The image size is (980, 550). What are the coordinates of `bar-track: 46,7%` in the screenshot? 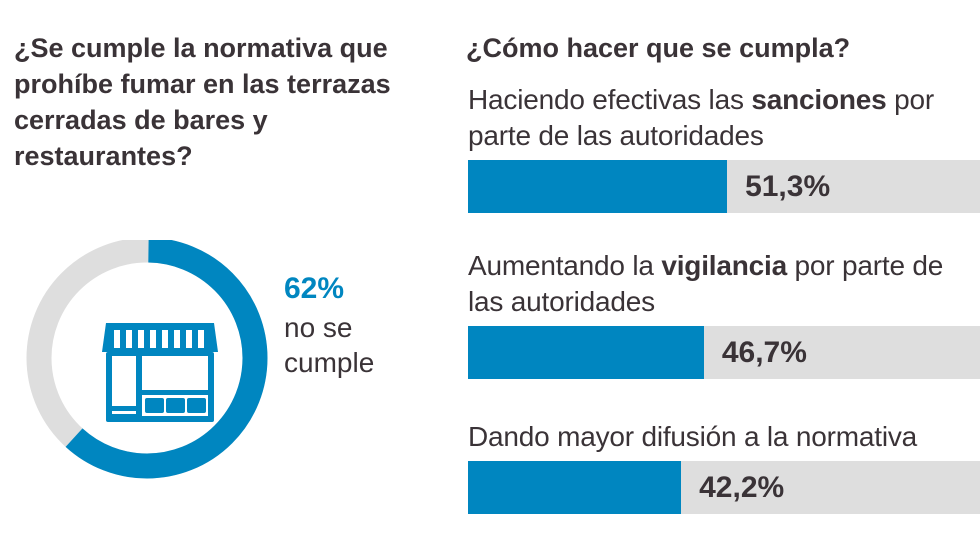 It's located at (724, 352).